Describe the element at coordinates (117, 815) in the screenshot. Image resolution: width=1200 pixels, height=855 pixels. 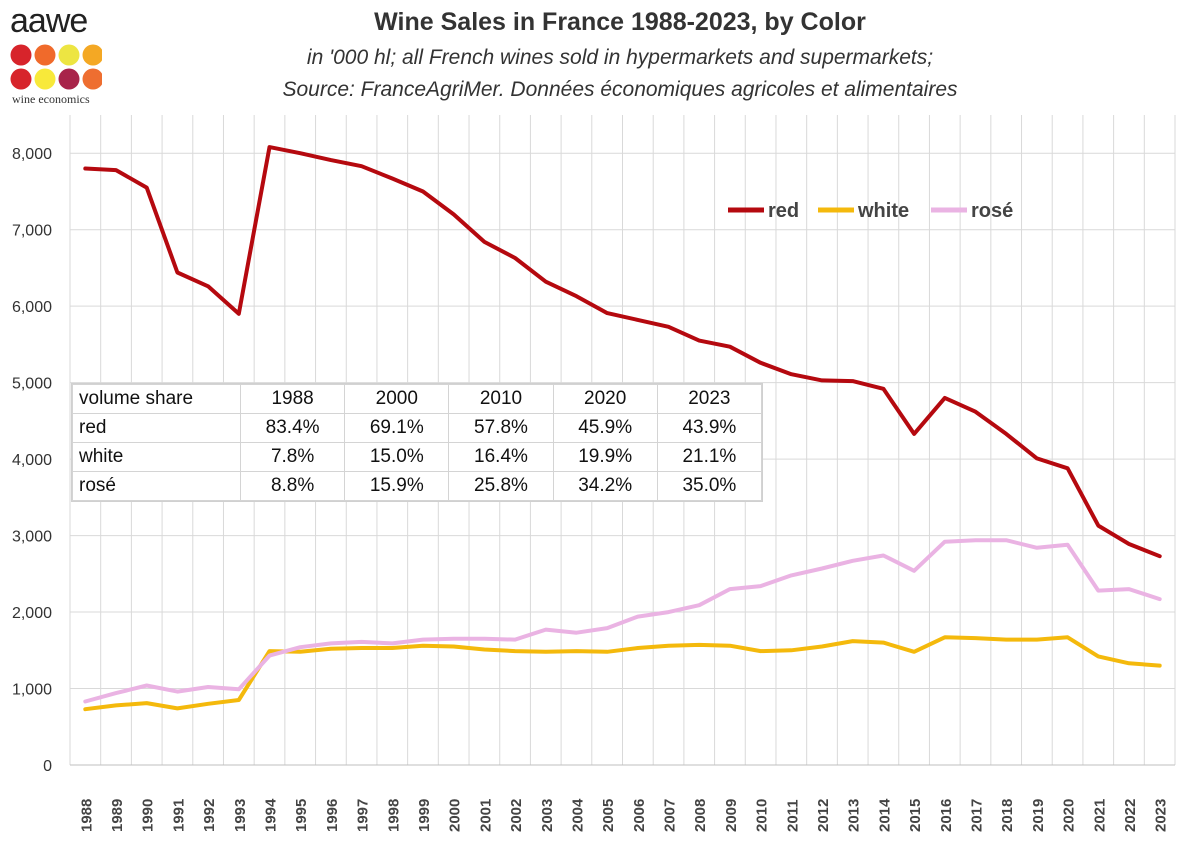
I see `x-tick-label: 1989` at that location.